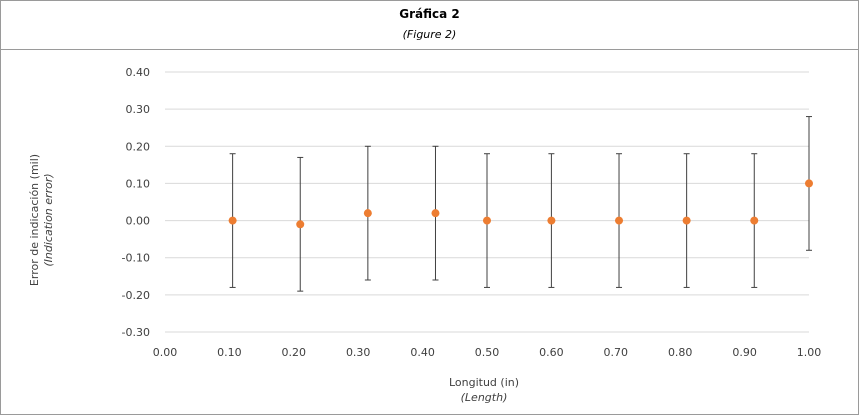  Describe the element at coordinates (484, 397) in the screenshot. I see `x-axis-sublabel: (Length)` at that location.